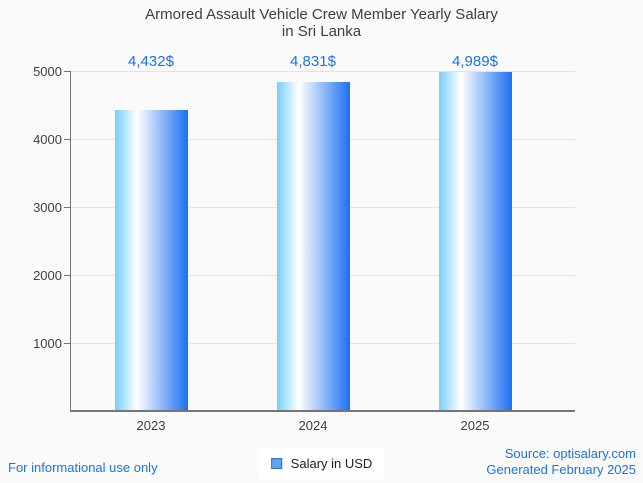  What do you see at coordinates (151, 425) in the screenshot?
I see `x-axis-label-2023: 2023` at bounding box center [151, 425].